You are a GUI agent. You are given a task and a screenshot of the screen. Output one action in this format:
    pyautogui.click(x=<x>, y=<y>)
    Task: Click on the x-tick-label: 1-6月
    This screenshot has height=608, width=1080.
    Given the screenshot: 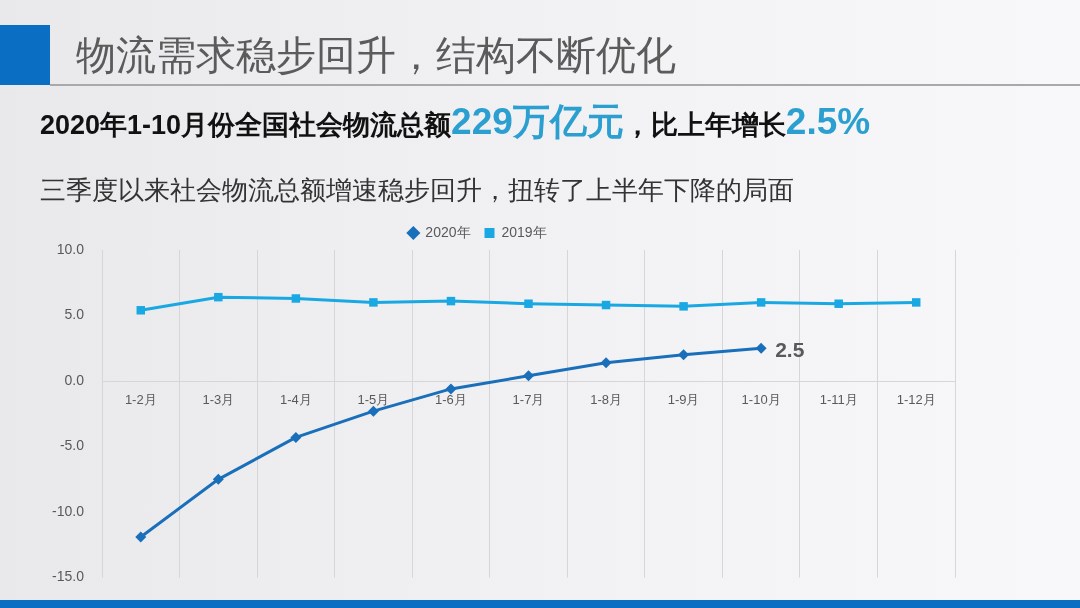 What is the action you would take?
    pyautogui.click(x=451, y=400)
    